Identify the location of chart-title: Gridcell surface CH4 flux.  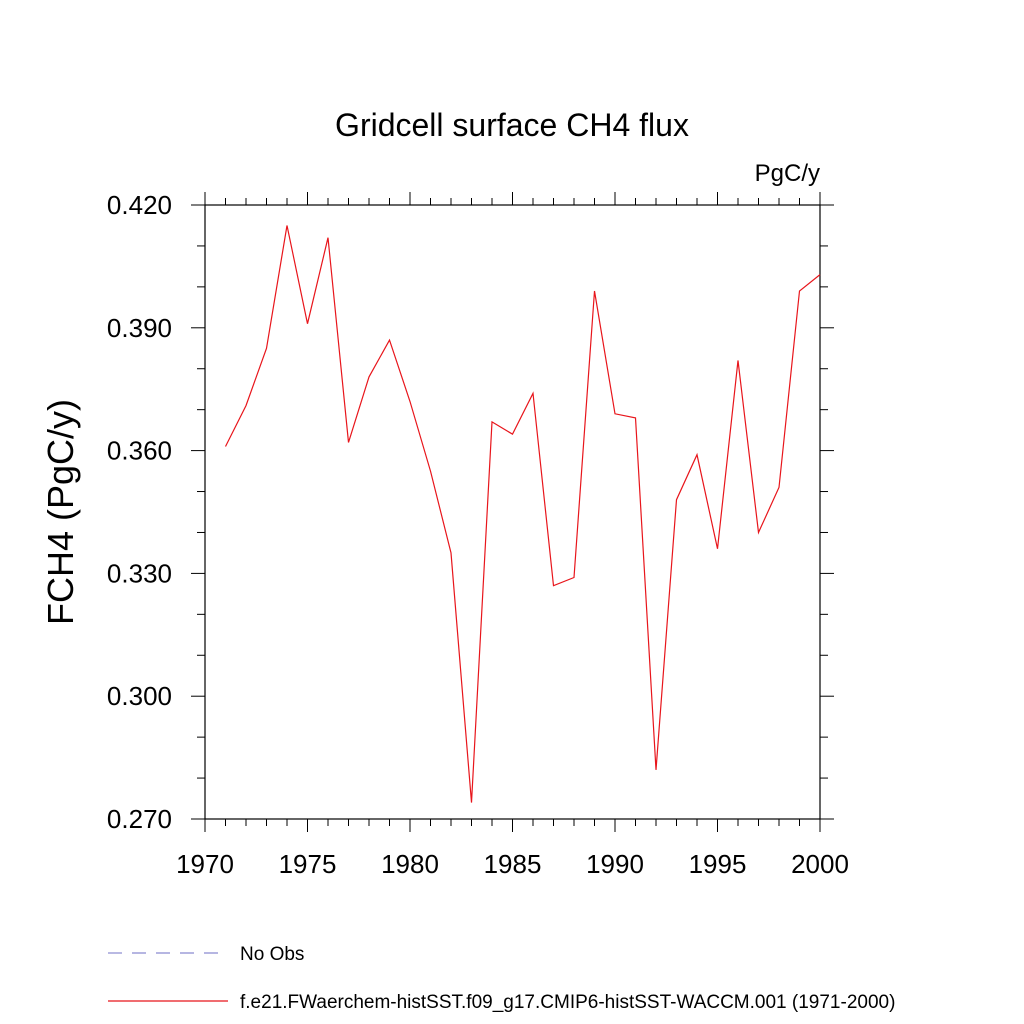
(512, 125).